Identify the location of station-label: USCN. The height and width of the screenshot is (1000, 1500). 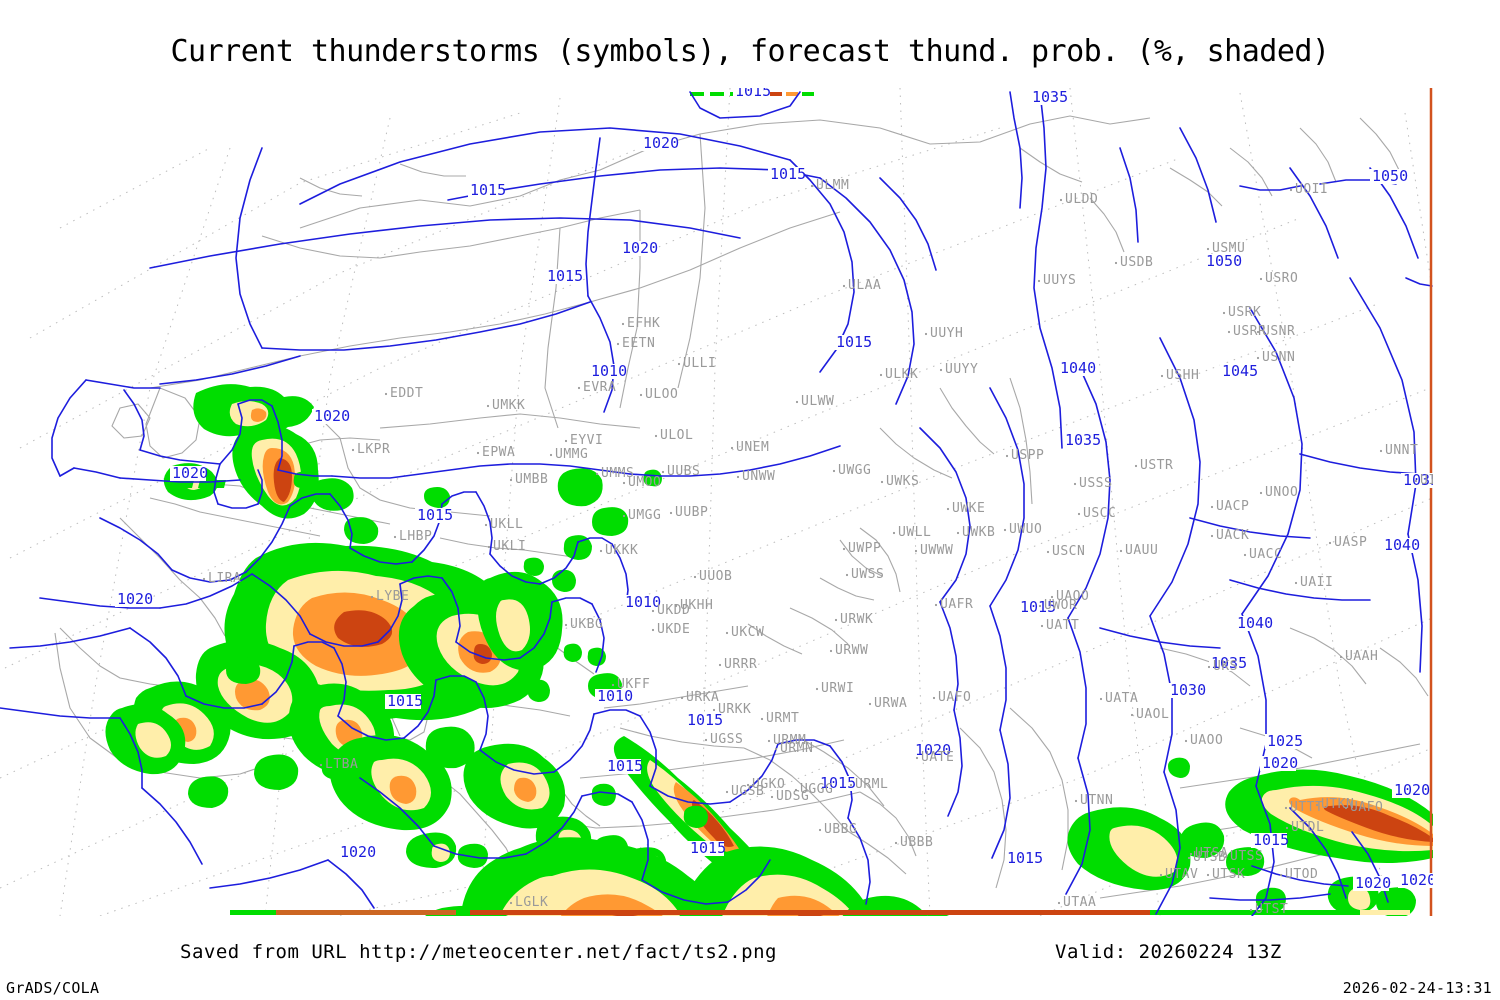
(1068, 551).